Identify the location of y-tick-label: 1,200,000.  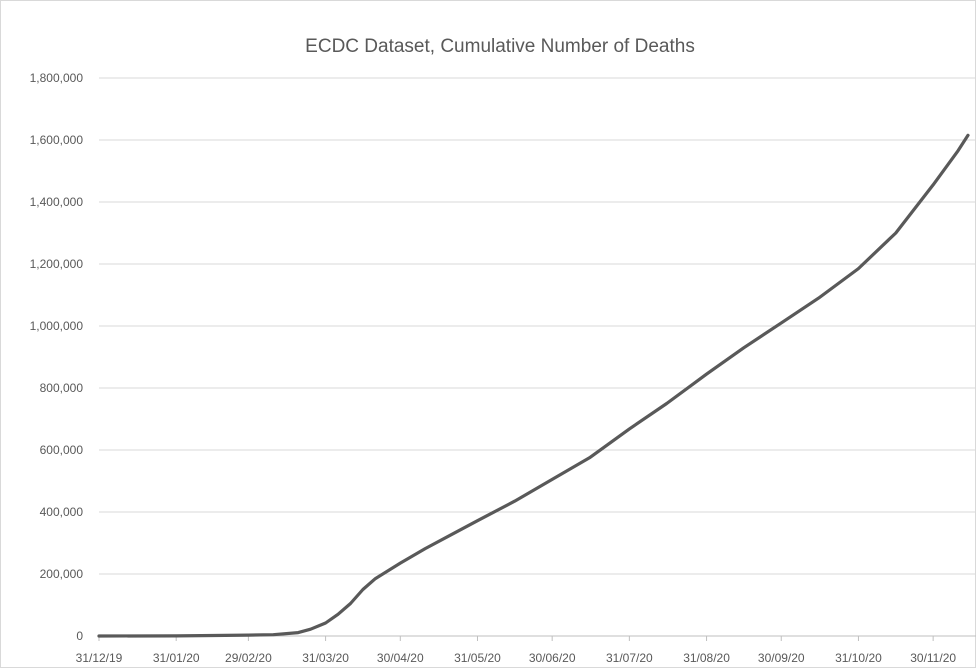
(57, 264).